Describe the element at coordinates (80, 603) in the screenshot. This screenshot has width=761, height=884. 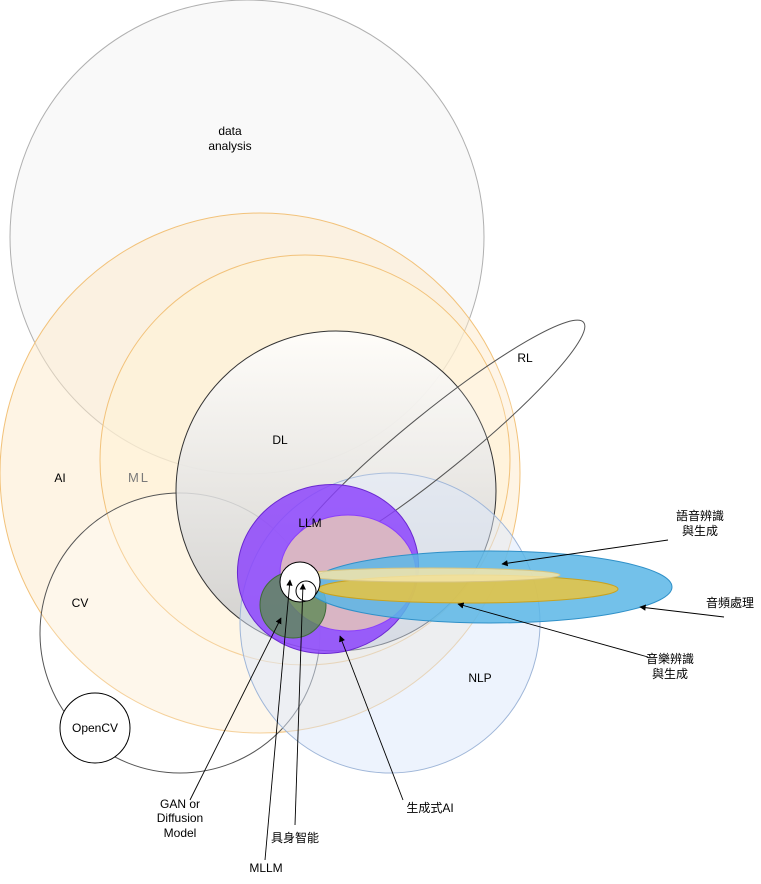
I see `cv-label: CV` at that location.